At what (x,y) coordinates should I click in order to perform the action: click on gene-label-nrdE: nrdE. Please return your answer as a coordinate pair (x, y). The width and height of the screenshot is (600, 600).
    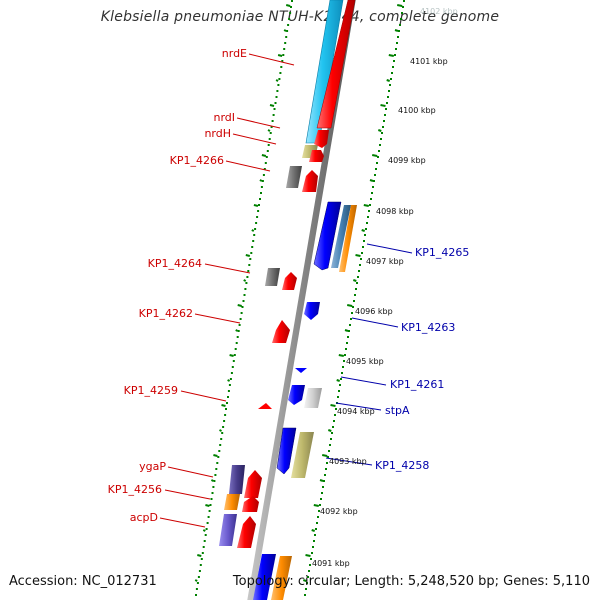
    Looking at the image, I should click on (234, 53).